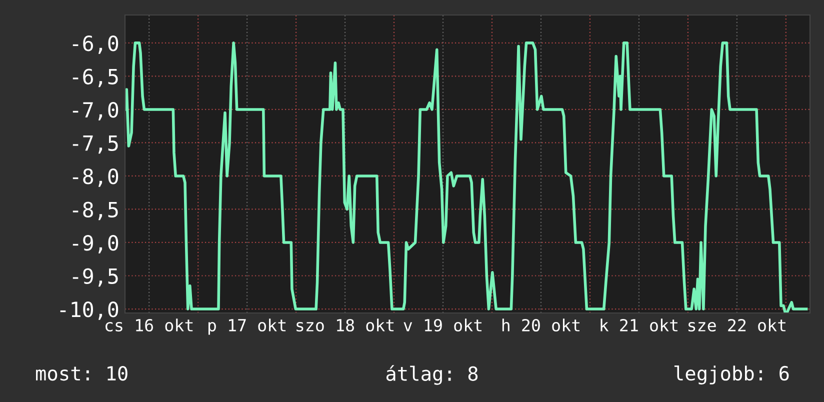 Image resolution: width=824 pixels, height=402 pixels. What do you see at coordinates (345, 325) in the screenshot?
I see `x-tick-label: szo 18 okt` at bounding box center [345, 325].